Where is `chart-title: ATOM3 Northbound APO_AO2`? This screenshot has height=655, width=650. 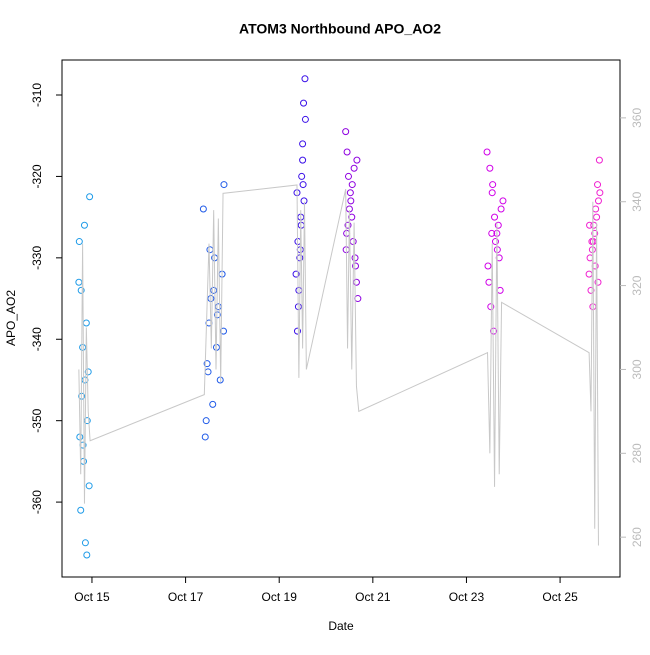
chart-title: ATOM3 Northbound APO_AO2 is located at coordinates (340, 29).